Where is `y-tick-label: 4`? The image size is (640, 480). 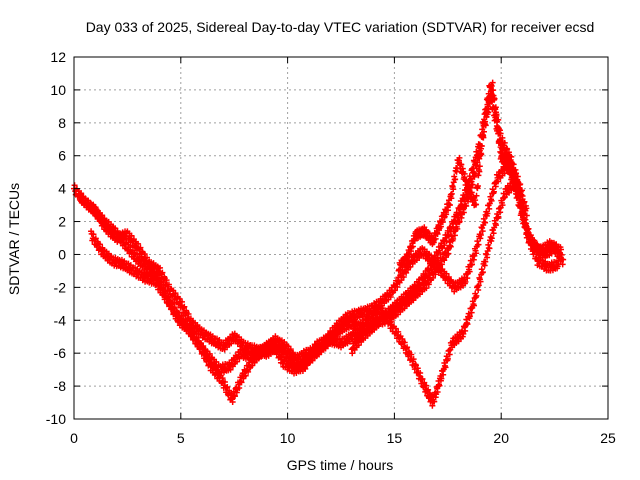
y-tick-label: 4 is located at coordinates (62, 189).